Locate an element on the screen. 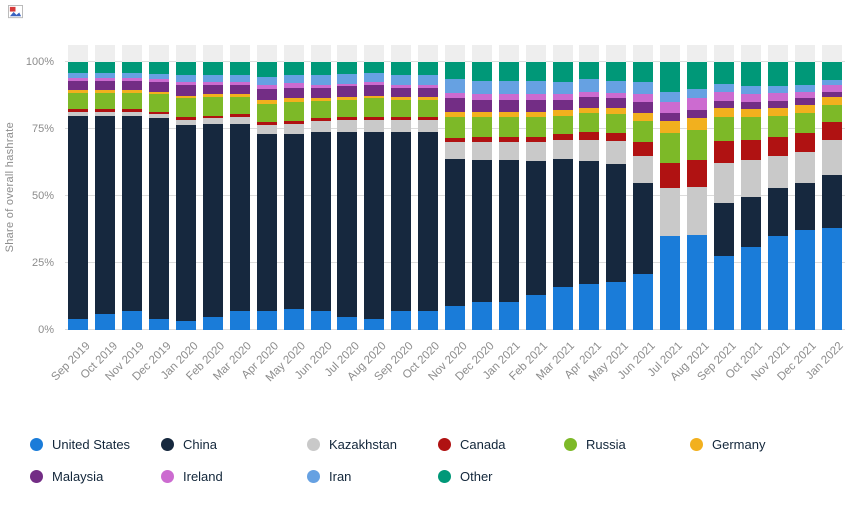 The width and height of the screenshot is (860, 517). legend-item-malaysia: Malaysia is located at coordinates (95, 476).